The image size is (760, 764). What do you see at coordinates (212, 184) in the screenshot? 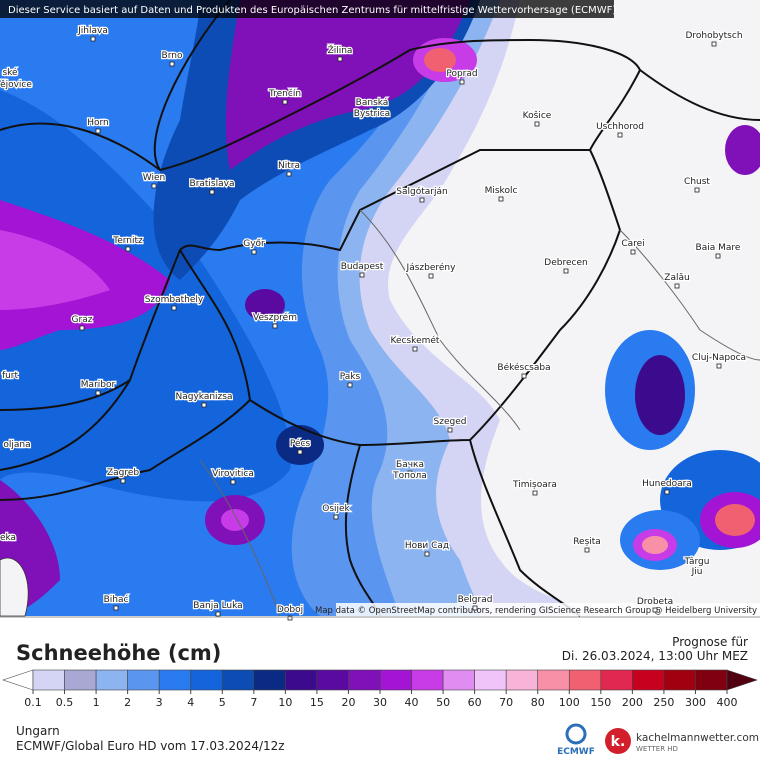
I see `city-label: Bratislava` at bounding box center [212, 184].